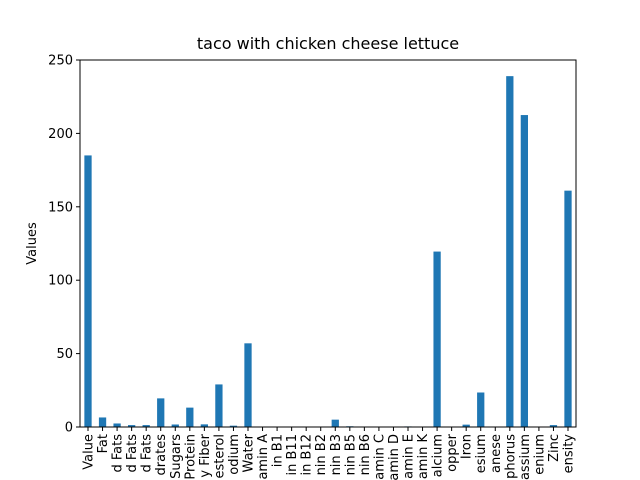 This screenshot has height=480, width=640. What do you see at coordinates (554, 448) in the screenshot?
I see `x-tick-label: Zinc` at bounding box center [554, 448].